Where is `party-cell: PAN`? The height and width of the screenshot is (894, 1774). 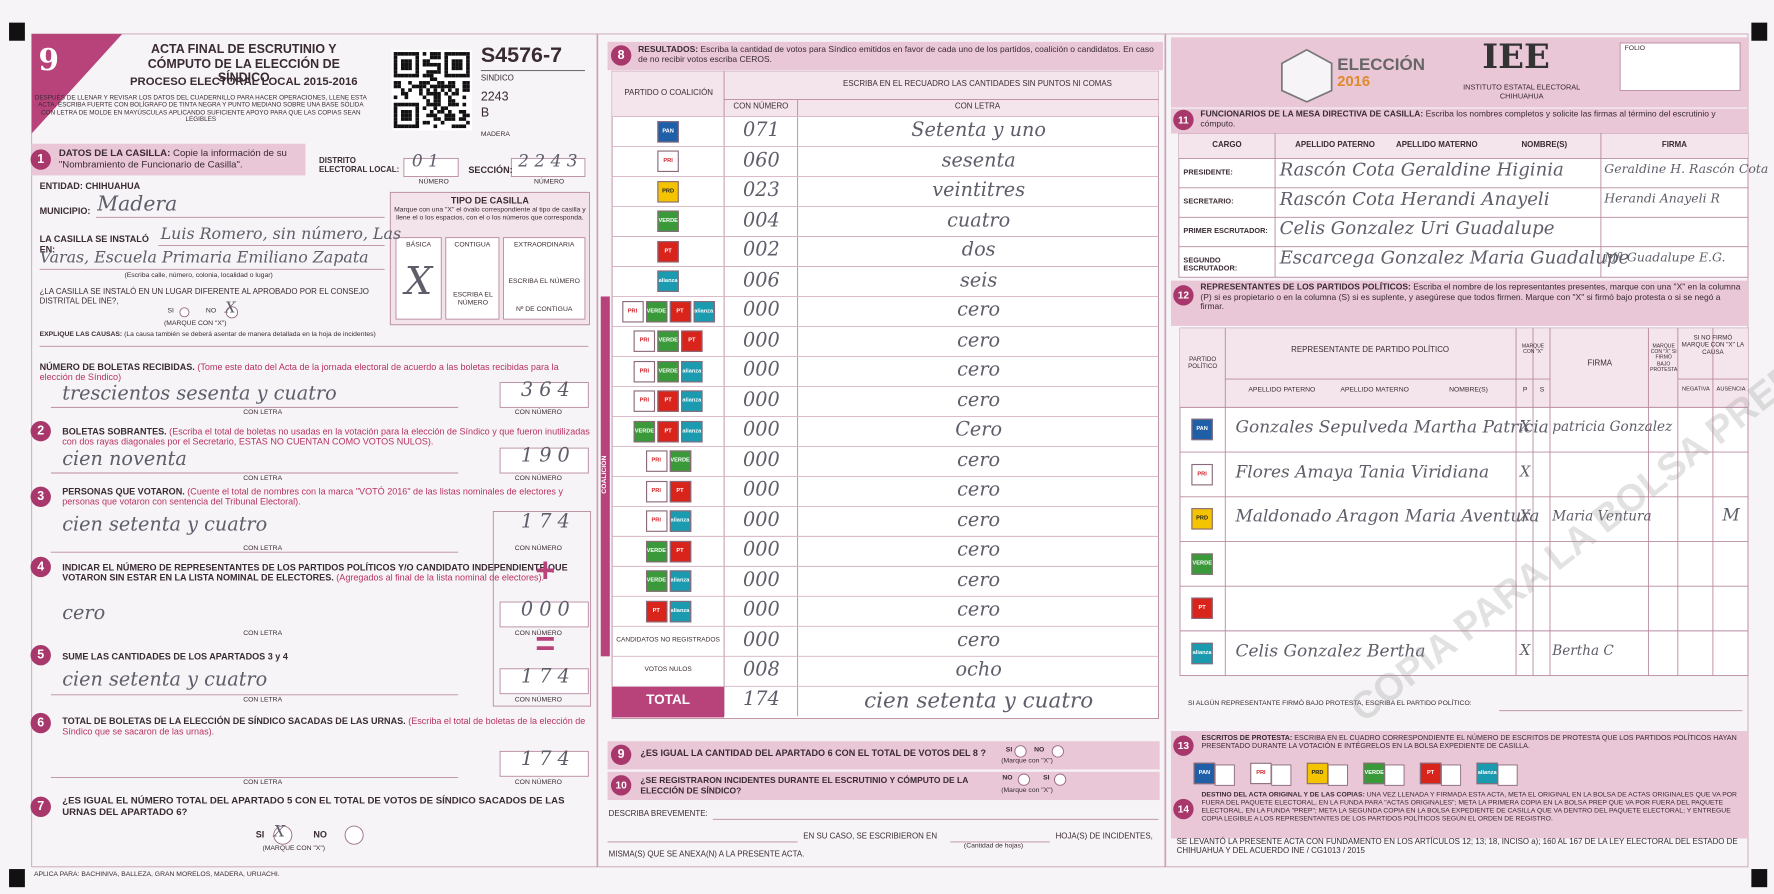 party-cell: PAN is located at coordinates (668, 131).